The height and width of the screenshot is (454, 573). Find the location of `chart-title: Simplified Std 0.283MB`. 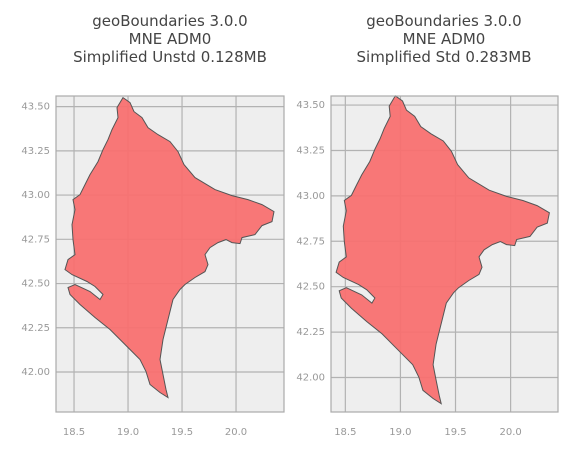

chart-title: Simplified Std 0.283MB is located at coordinates (444, 57).